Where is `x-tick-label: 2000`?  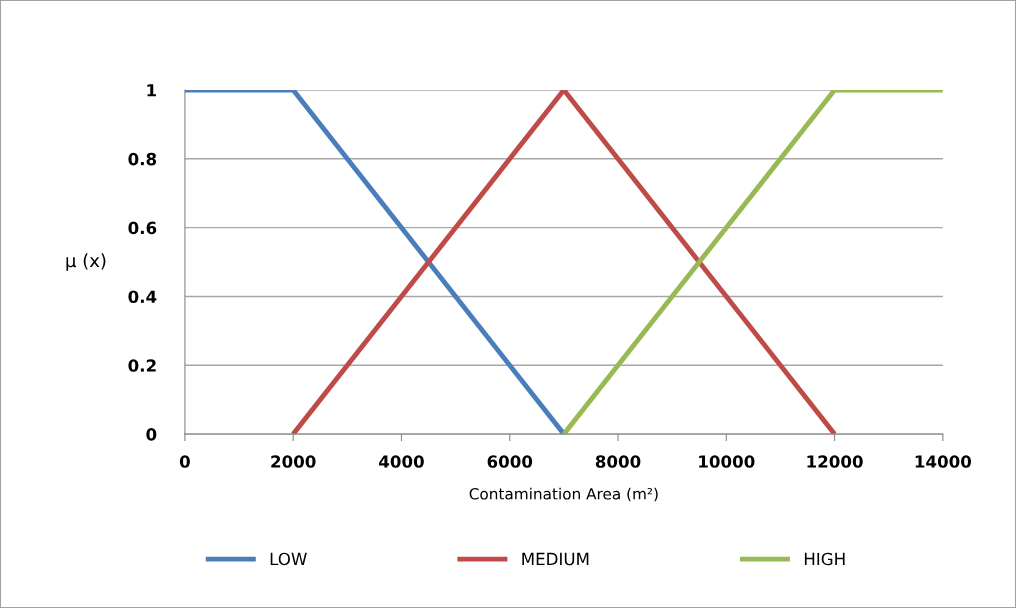 x-tick-label: 2000 is located at coordinates (293, 461).